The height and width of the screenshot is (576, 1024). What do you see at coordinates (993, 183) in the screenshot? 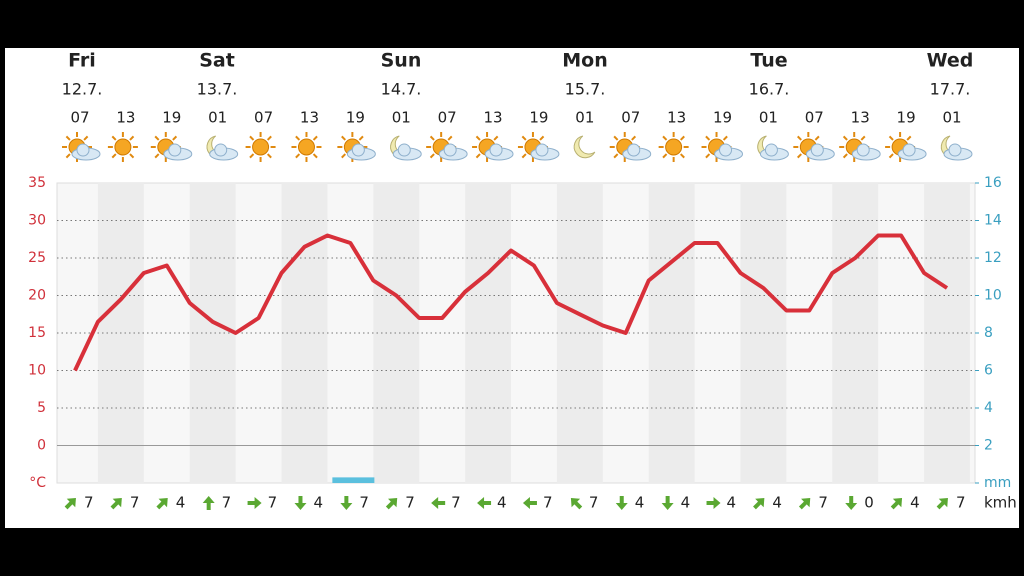
I see `y2-tick-label: 16` at bounding box center [993, 183].